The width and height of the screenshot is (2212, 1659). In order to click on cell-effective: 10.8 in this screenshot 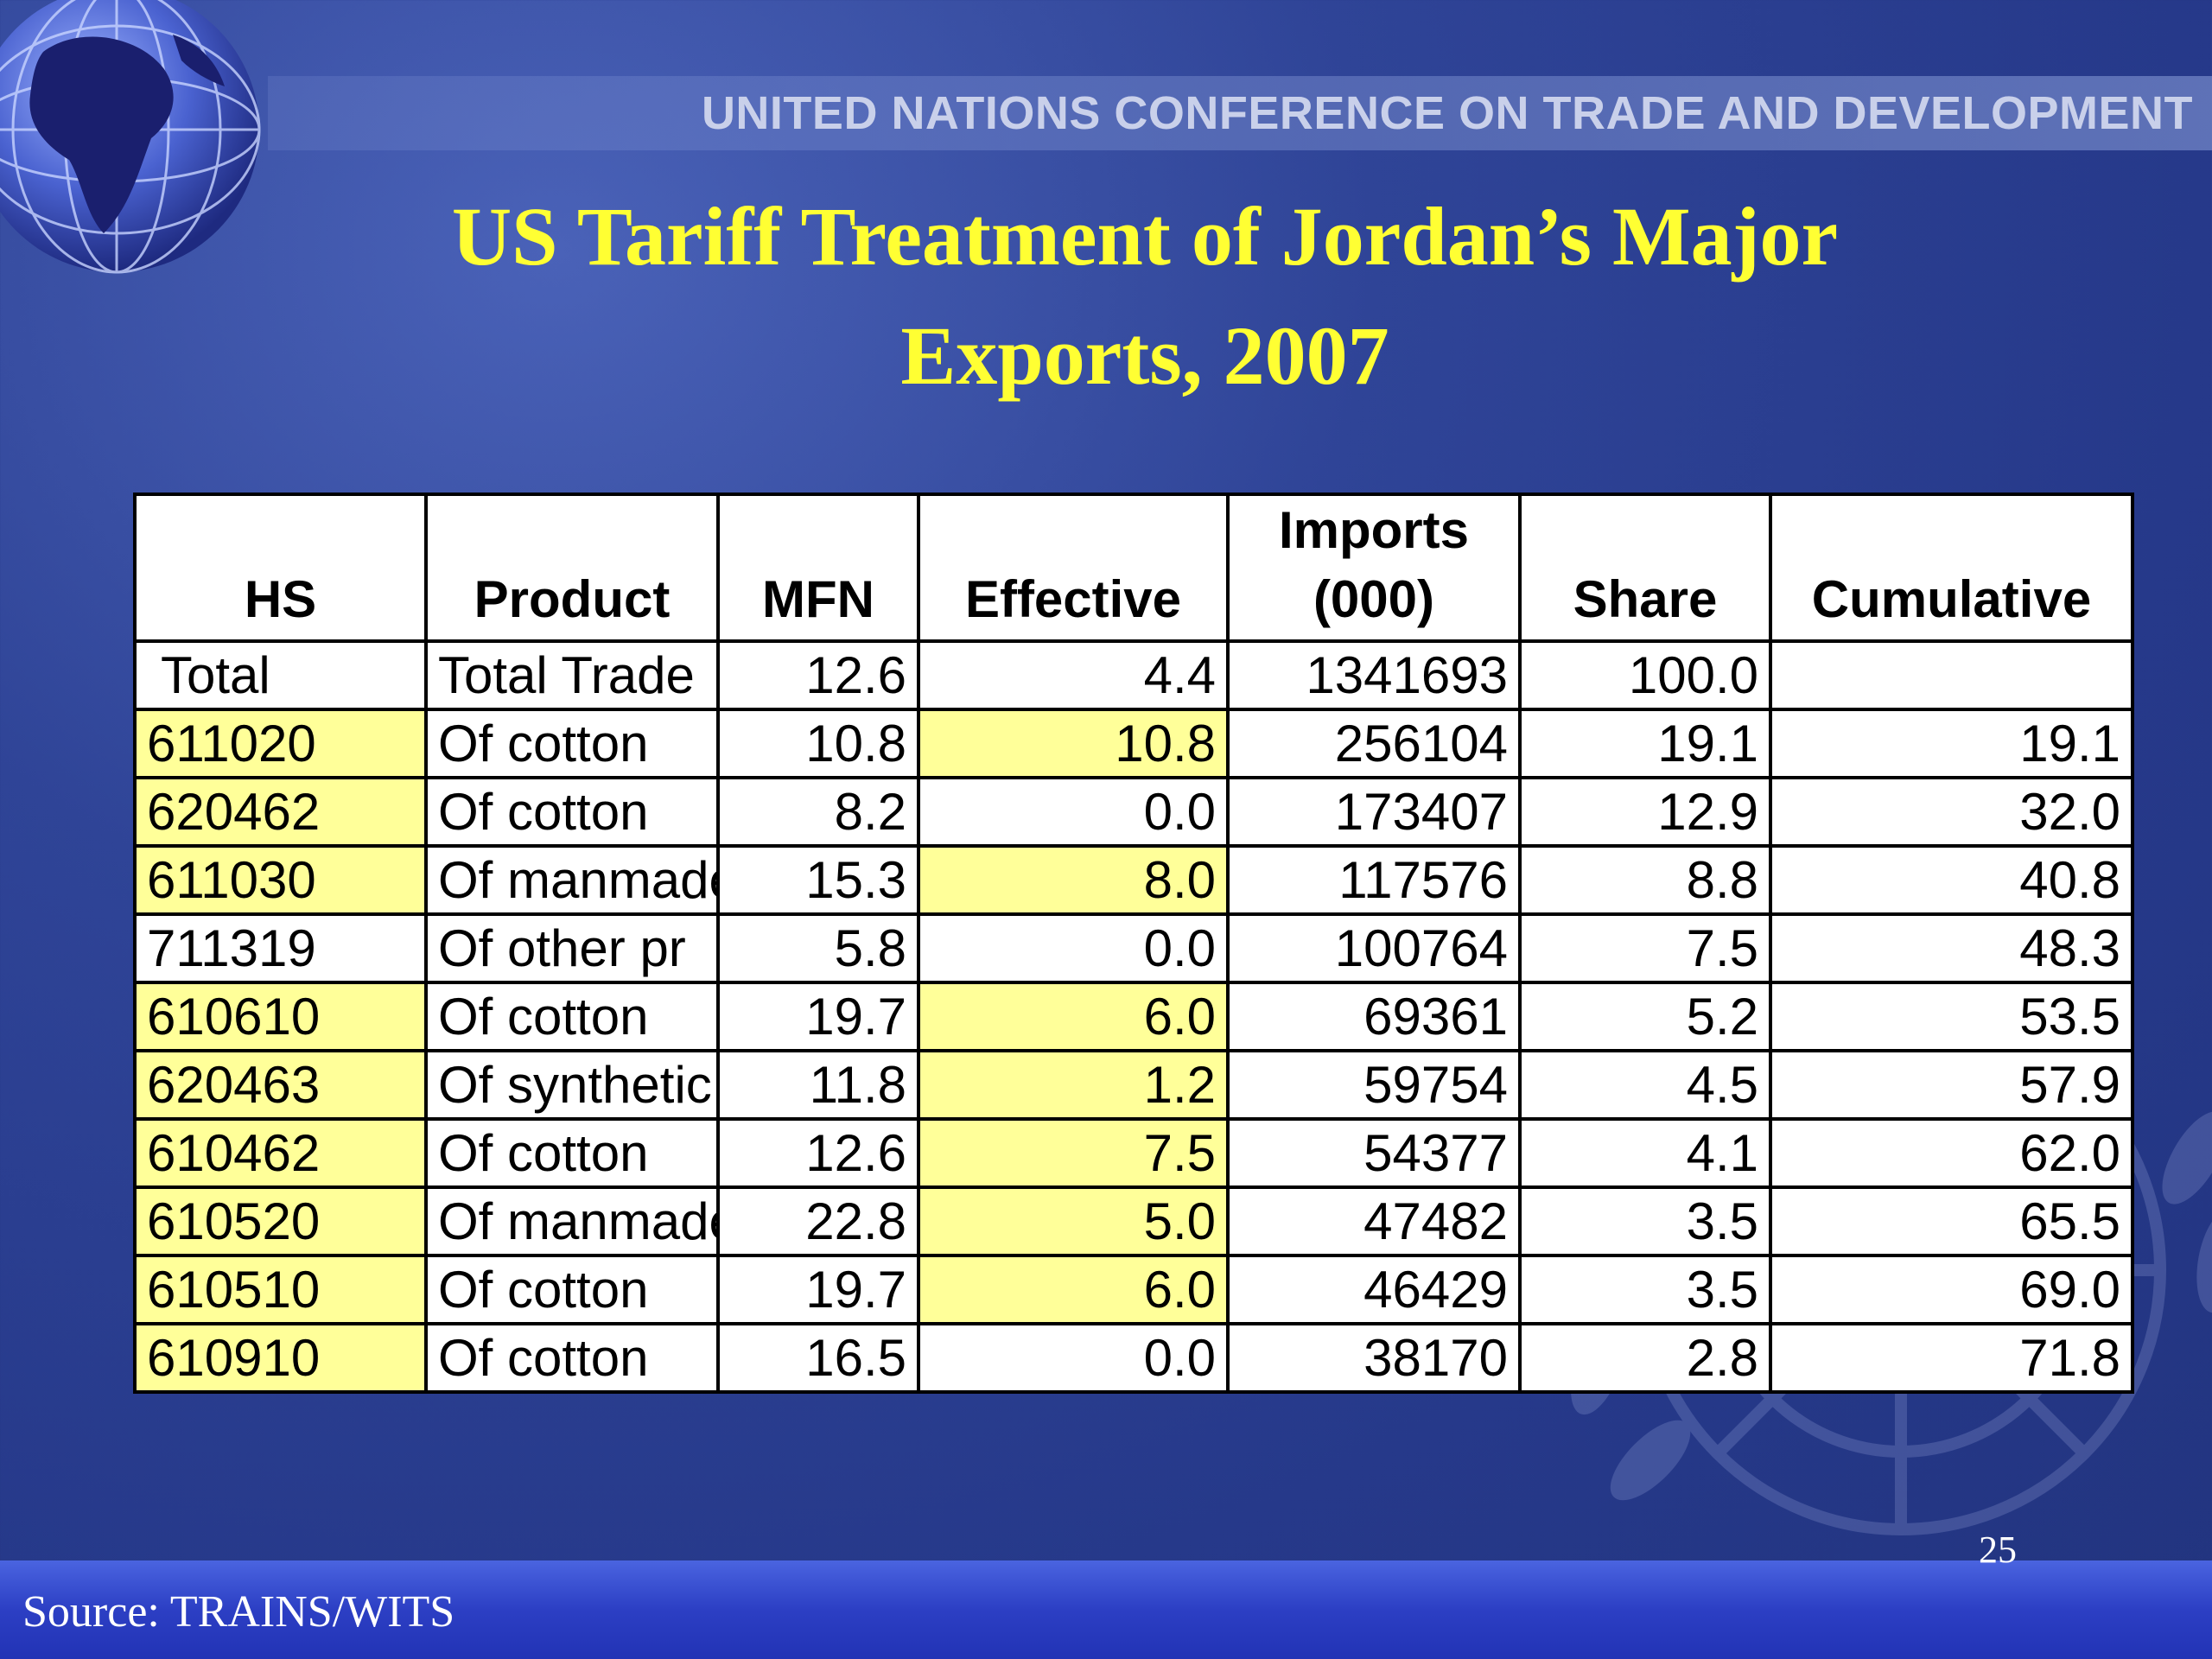, I will do `click(1073, 743)`.